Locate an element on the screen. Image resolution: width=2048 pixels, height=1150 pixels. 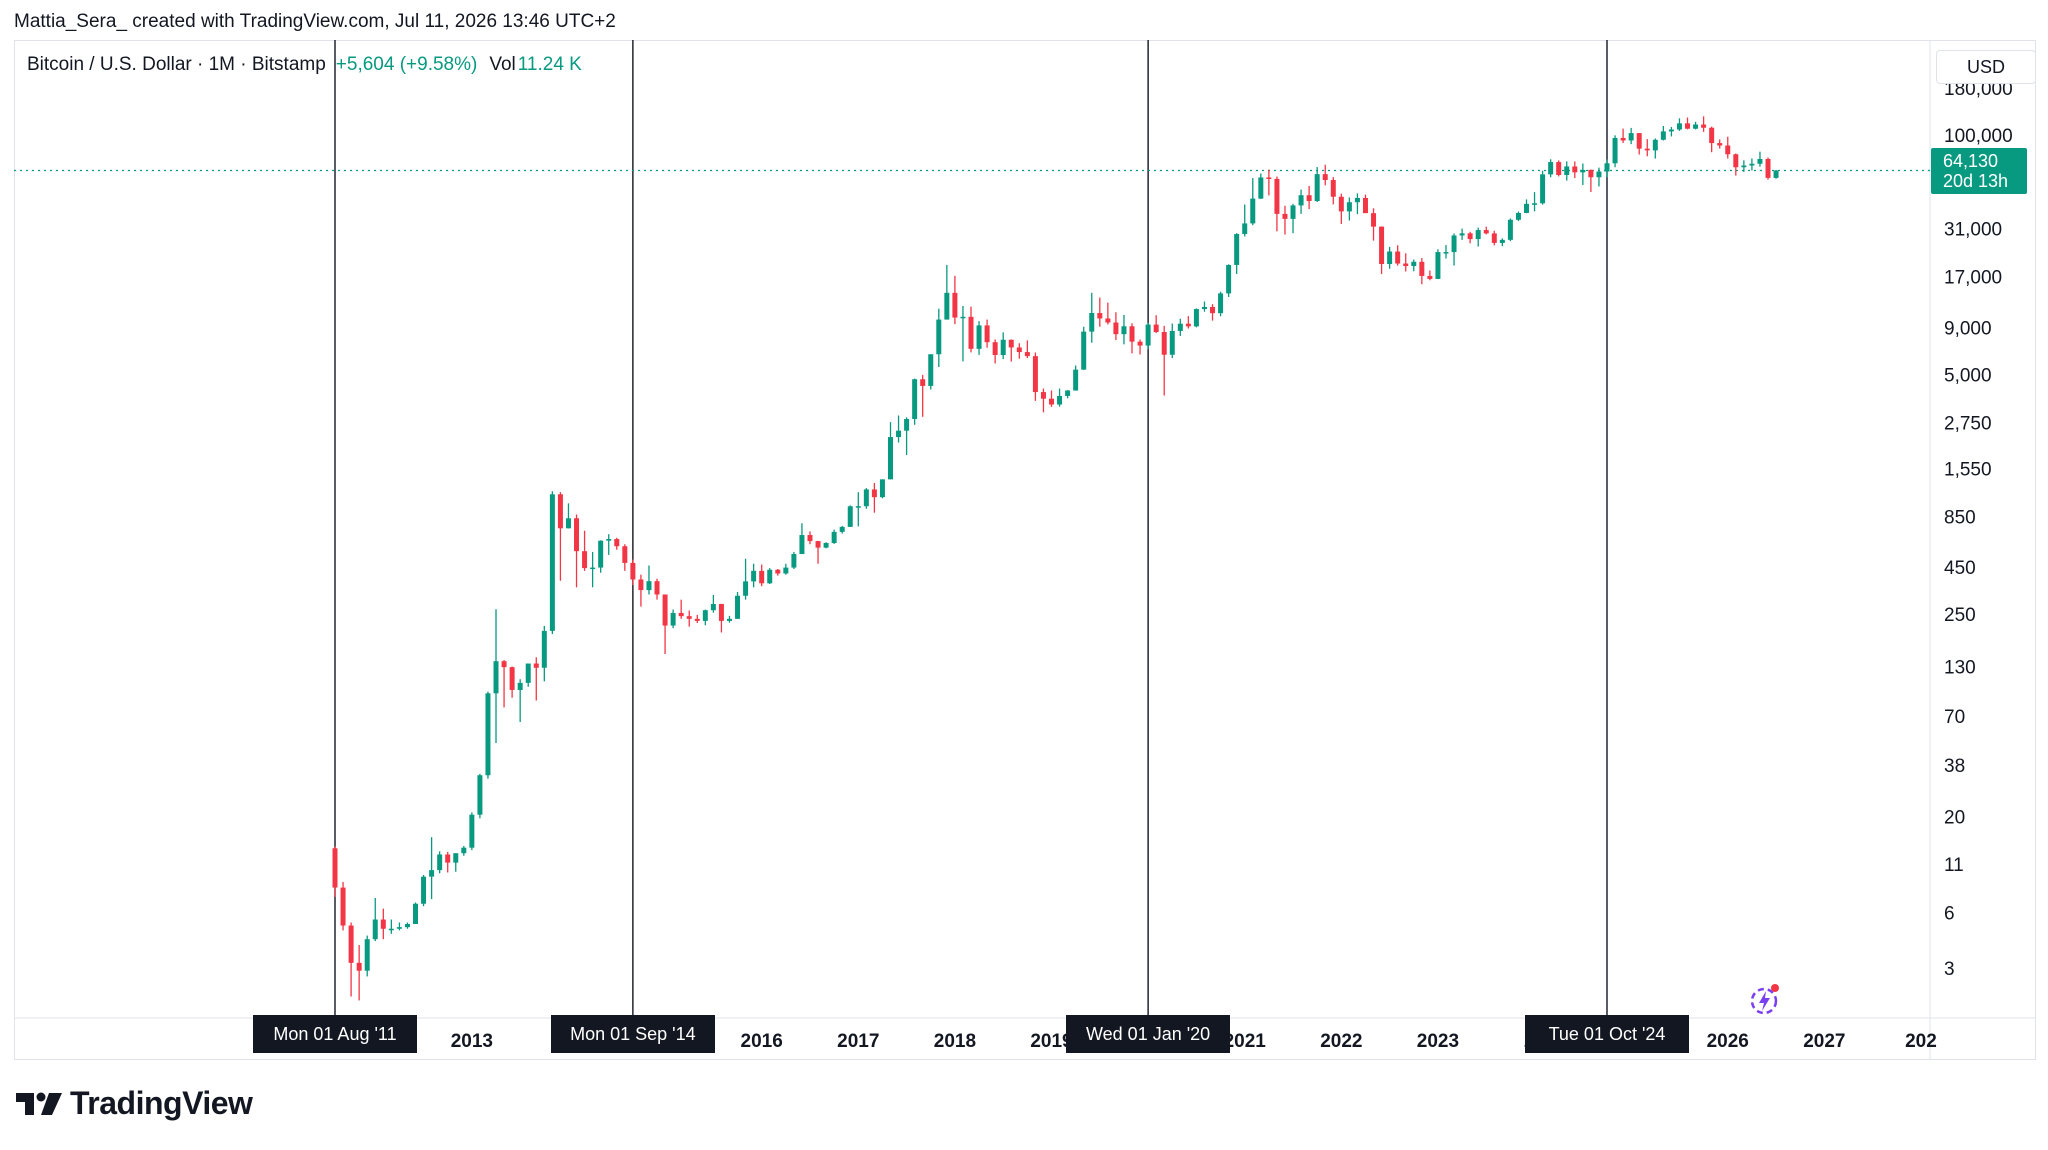
currency-button: USD is located at coordinates (1986, 67).